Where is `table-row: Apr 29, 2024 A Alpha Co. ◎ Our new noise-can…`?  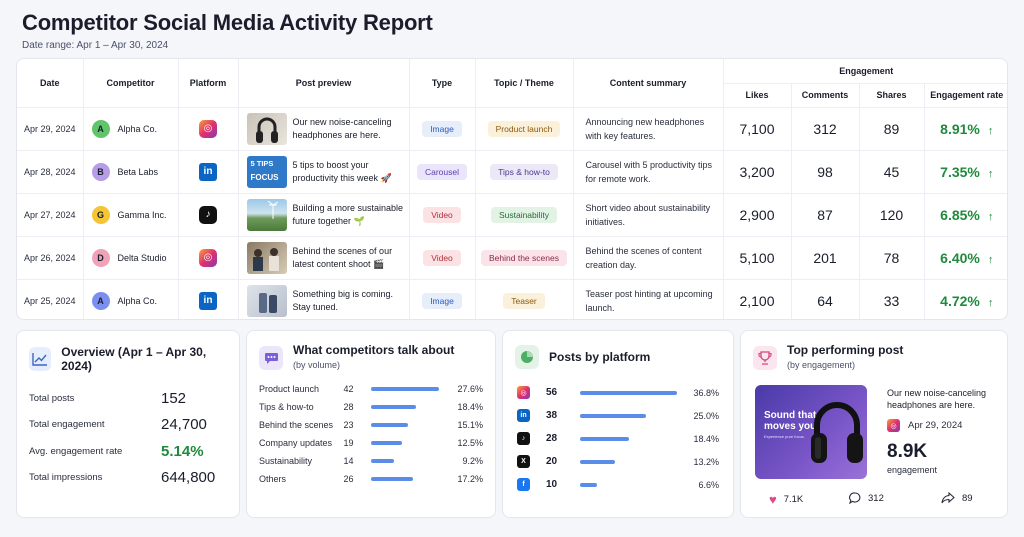
table-row: Apr 29, 2024 A Alpha Co. ◎ Our new noise-can… is located at coordinates (512, 128).